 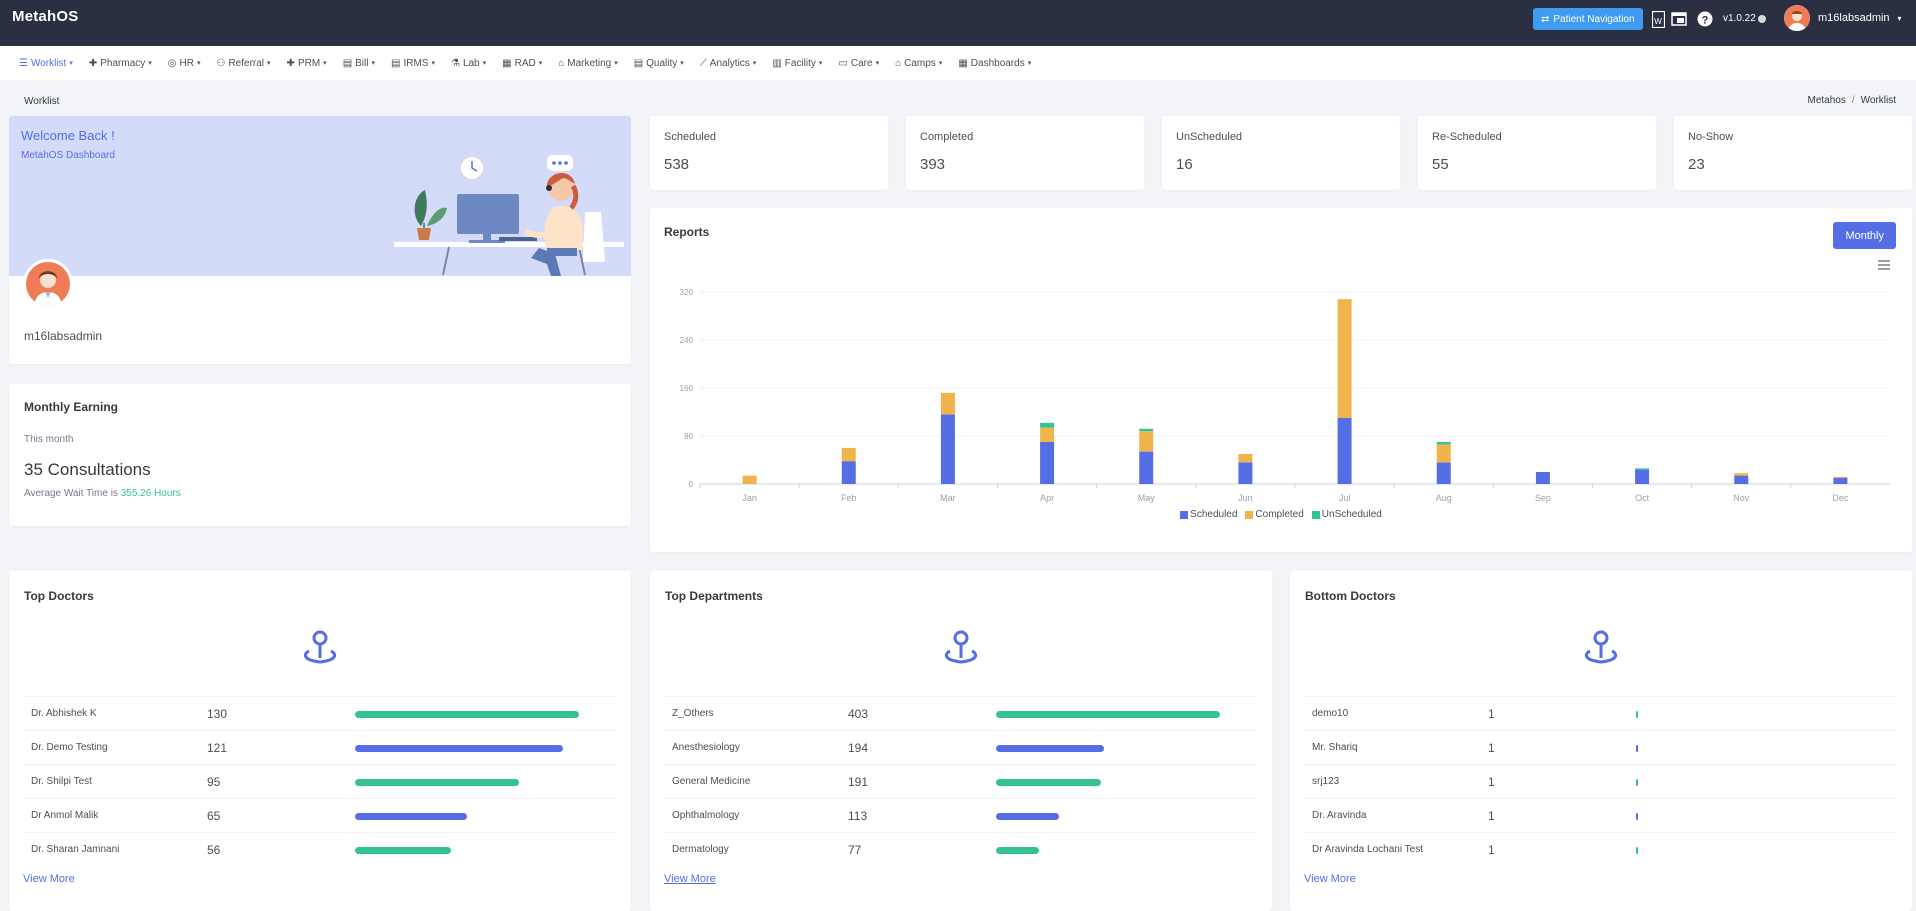 I want to click on nav-item-hr: ◎ HR ▾, so click(x=184, y=63).